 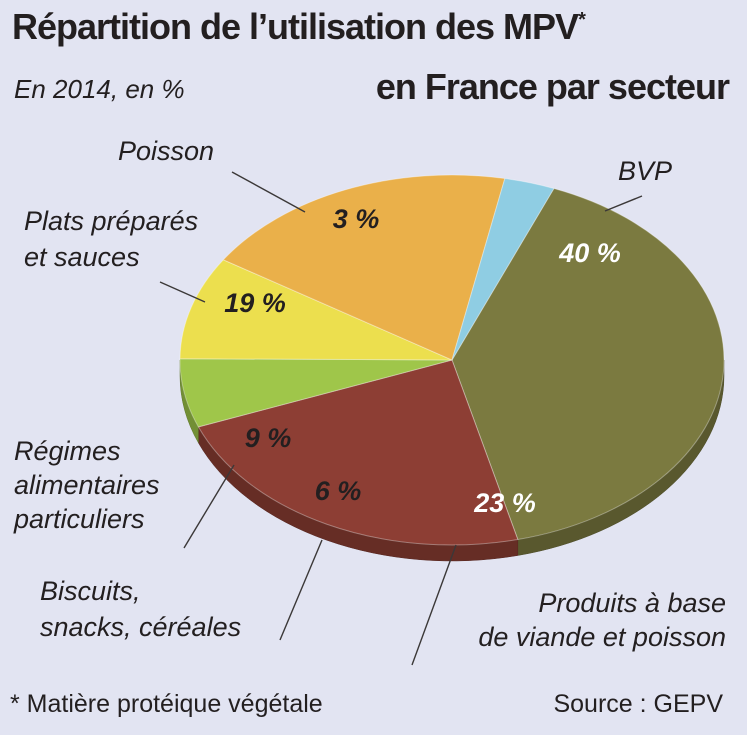 What do you see at coordinates (268, 438) in the screenshot?
I see `value-label-regimes-alimentaires-particuliers: 9 %` at bounding box center [268, 438].